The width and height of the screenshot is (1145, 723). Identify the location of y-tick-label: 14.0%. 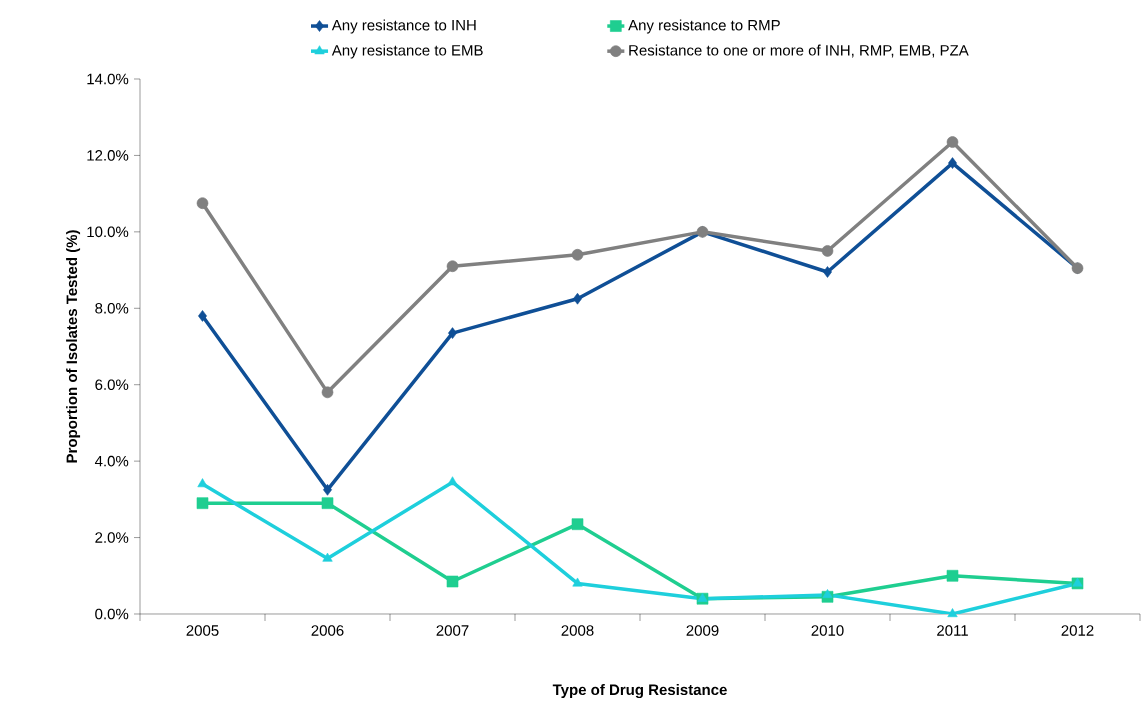
(108, 79).